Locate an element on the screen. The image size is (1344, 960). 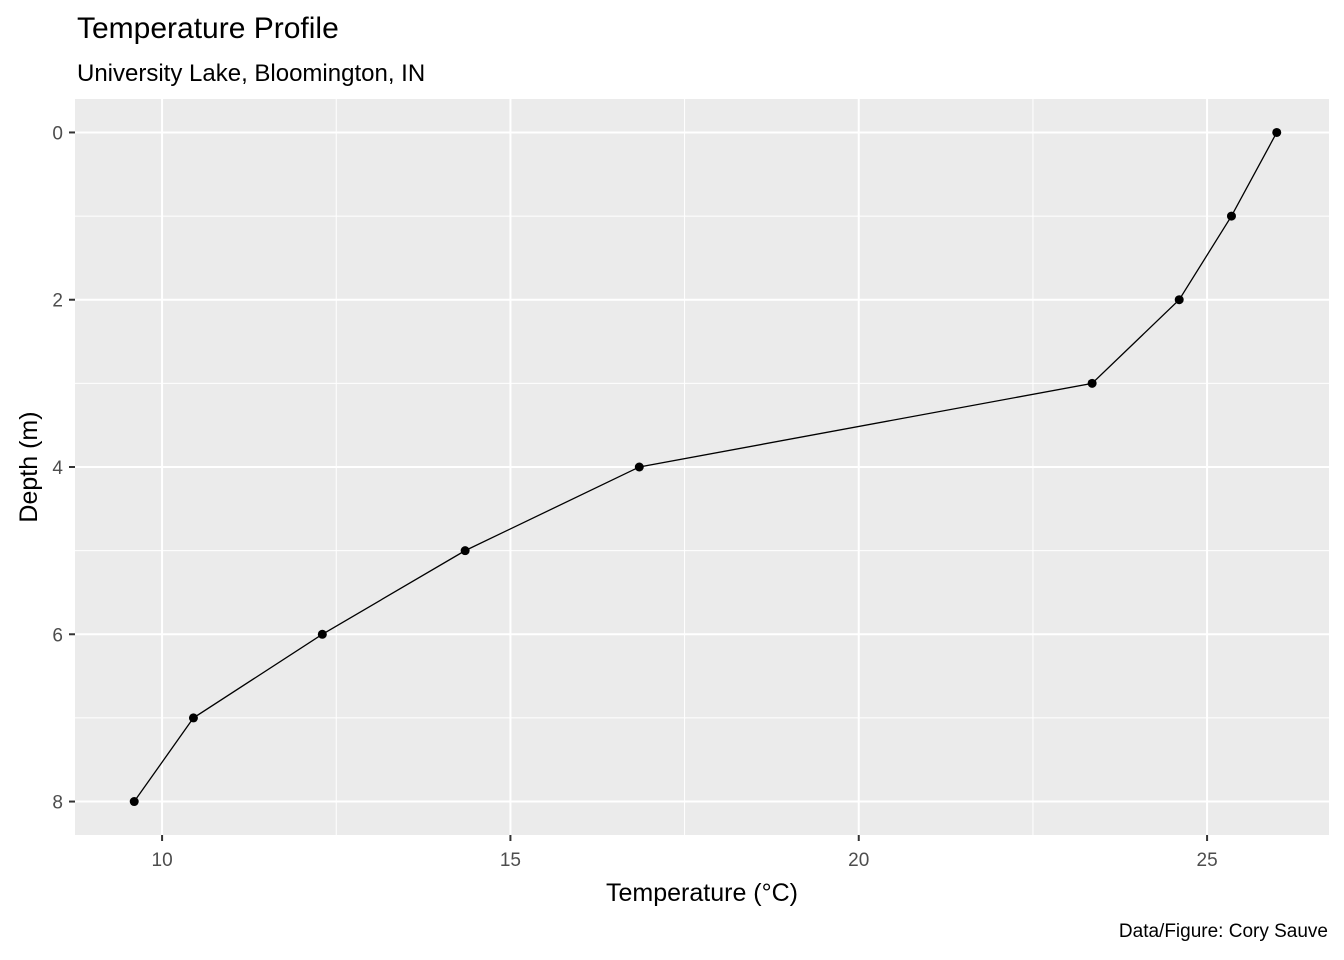
x-axis-ticks: 10 15 20 25 is located at coordinates (685, 853).